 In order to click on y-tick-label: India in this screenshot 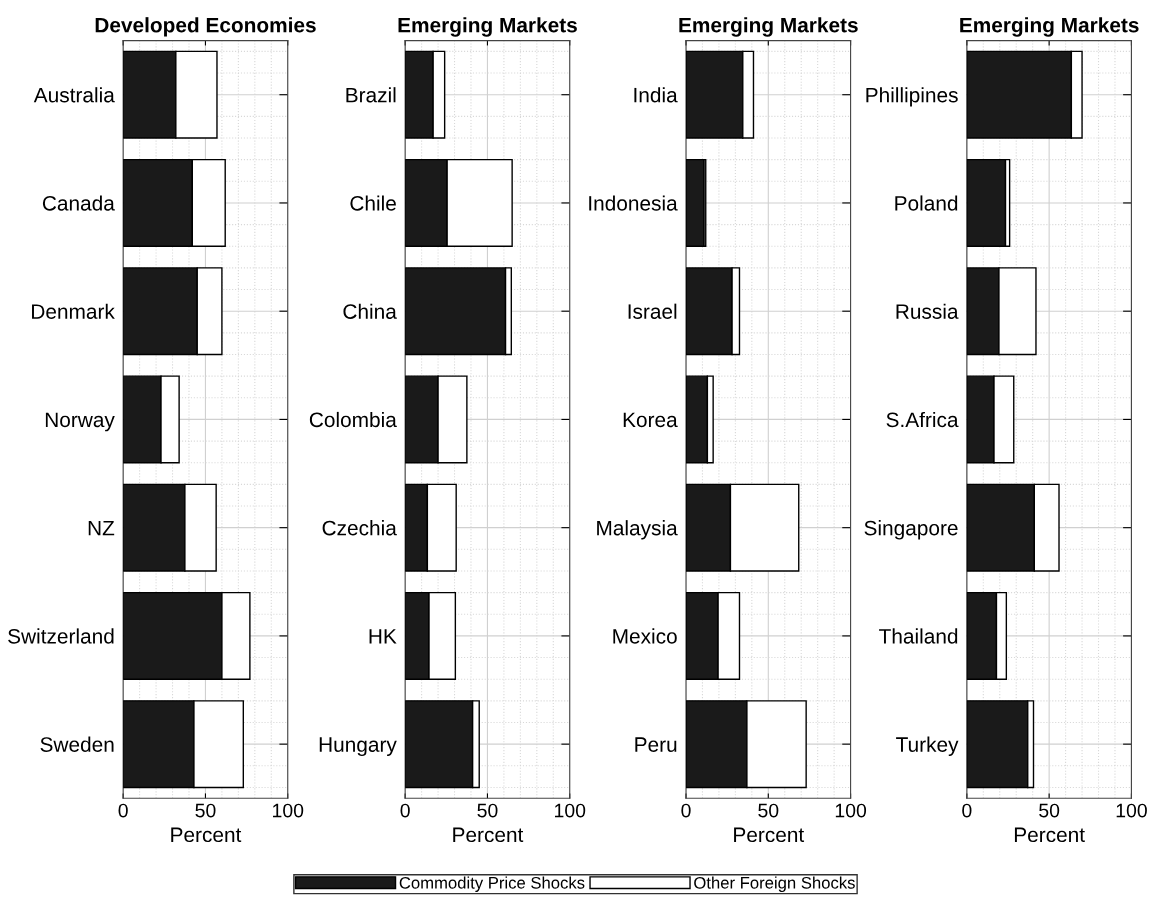, I will do `click(656, 95)`.